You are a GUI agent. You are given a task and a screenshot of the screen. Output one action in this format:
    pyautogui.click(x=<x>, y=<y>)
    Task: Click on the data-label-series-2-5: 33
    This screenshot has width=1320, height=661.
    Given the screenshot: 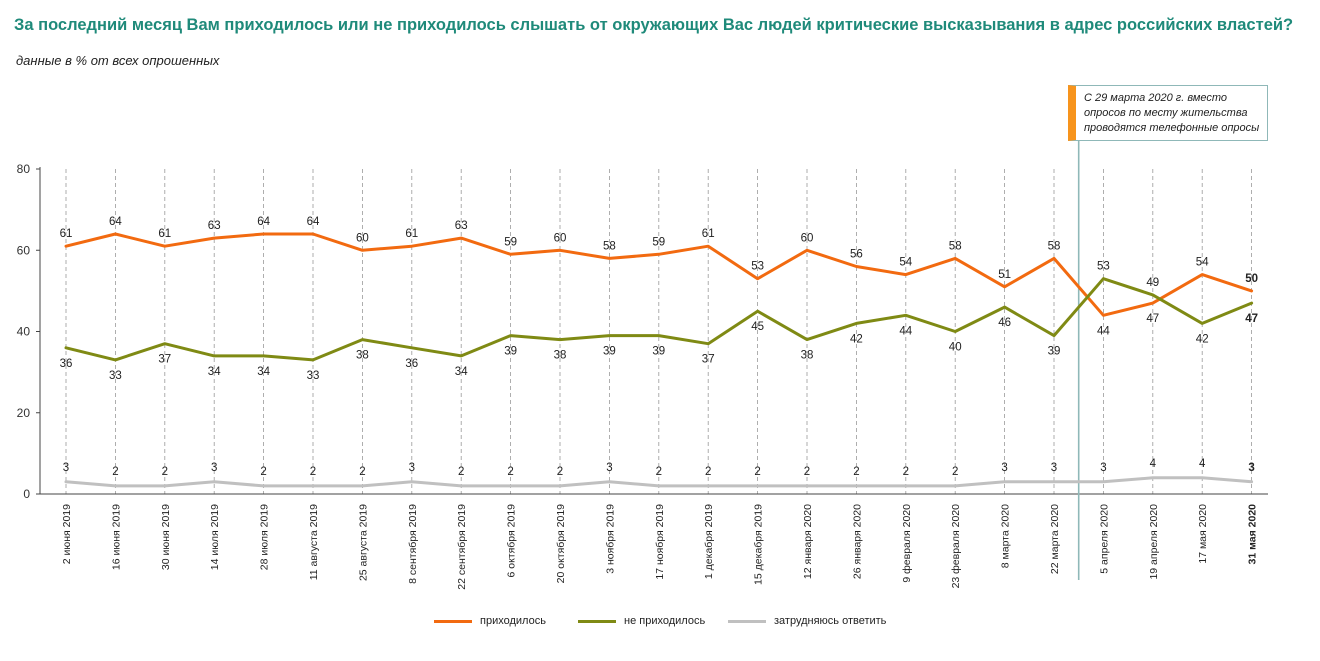 What is the action you would take?
    pyautogui.click(x=313, y=376)
    